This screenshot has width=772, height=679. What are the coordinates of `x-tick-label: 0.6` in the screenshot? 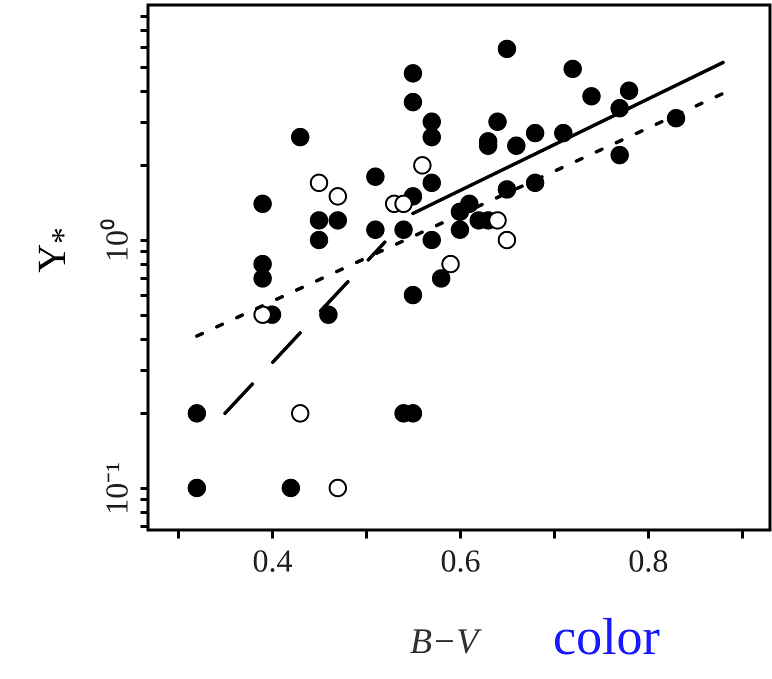 It's located at (460, 560).